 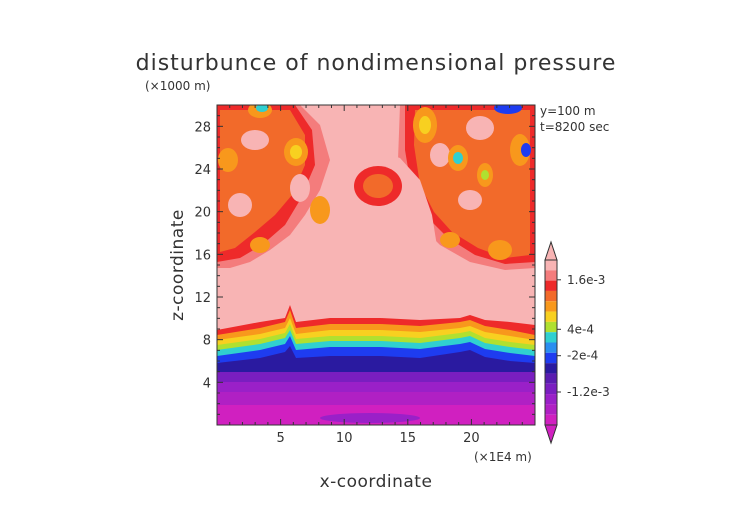 I want to click on y-axis-label: z-coordinate, so click(x=178, y=265).